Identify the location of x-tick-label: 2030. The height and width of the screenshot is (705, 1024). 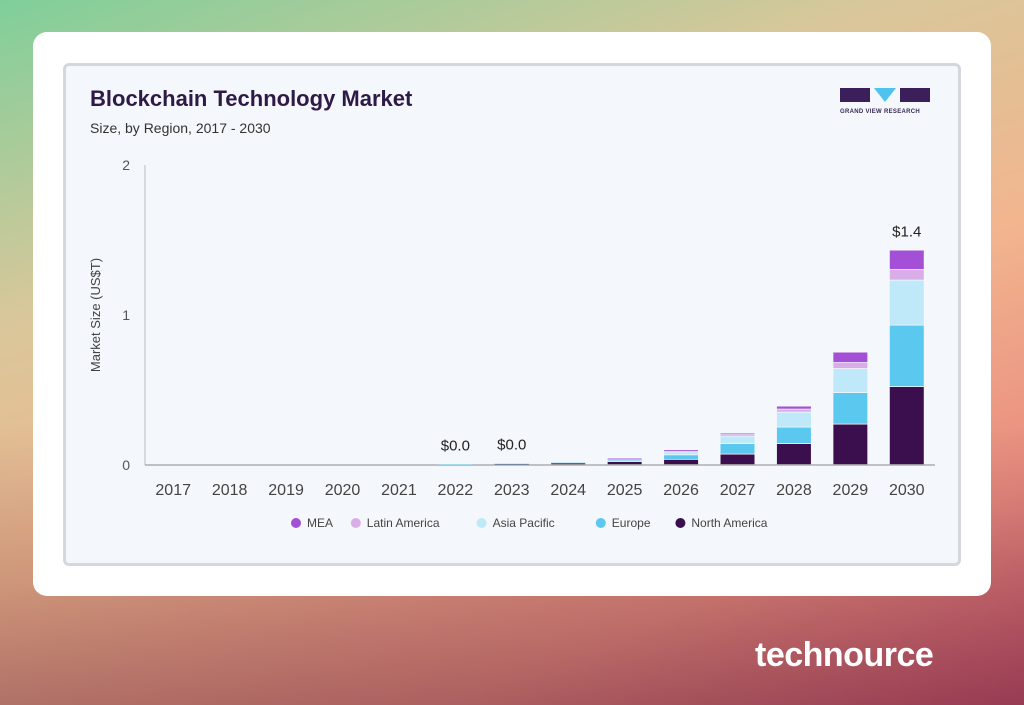
(907, 490).